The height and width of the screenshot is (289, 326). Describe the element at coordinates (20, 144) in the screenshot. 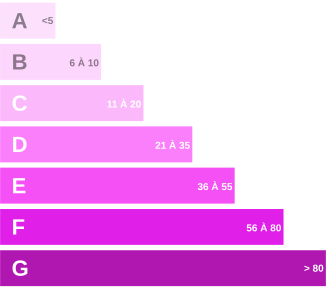

I see `y-tick-label: D` at that location.